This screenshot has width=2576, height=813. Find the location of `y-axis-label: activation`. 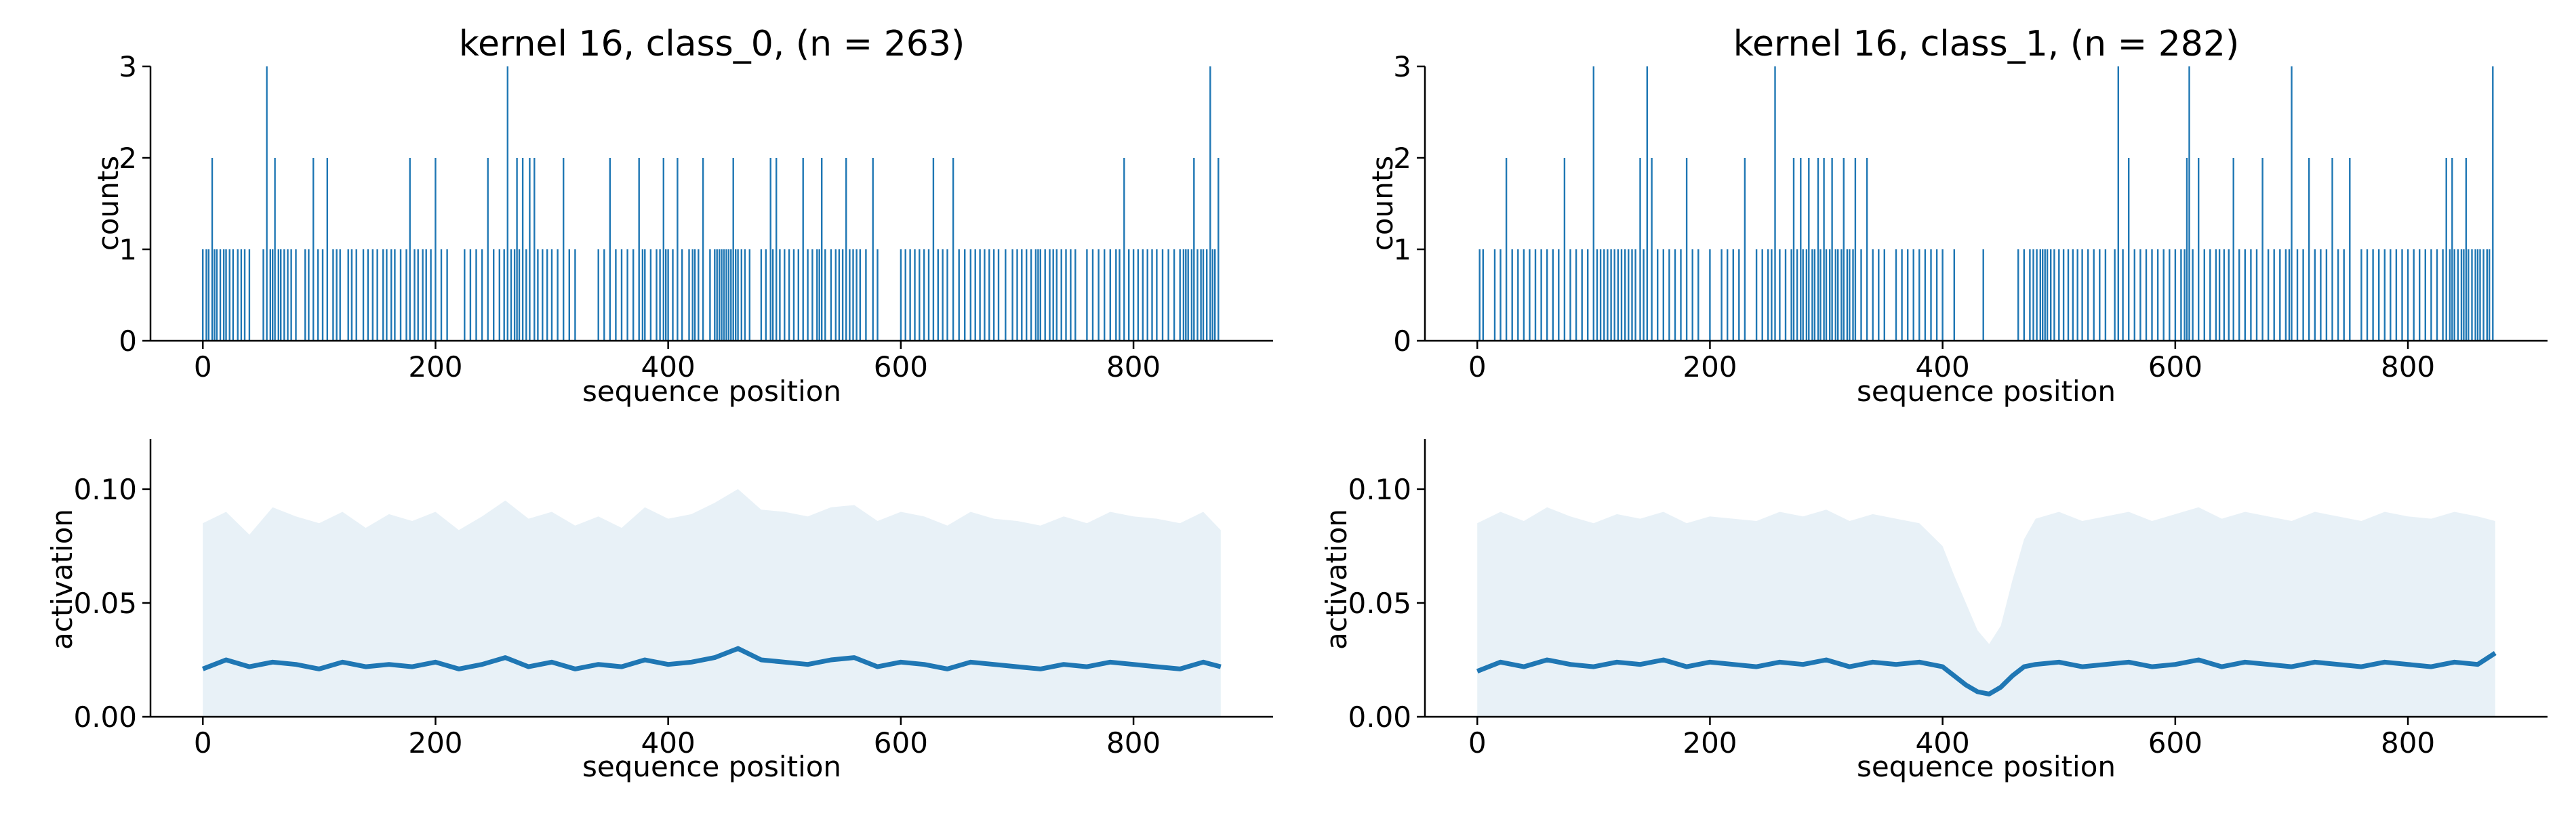

y-axis-label: activation is located at coordinates (62, 579).